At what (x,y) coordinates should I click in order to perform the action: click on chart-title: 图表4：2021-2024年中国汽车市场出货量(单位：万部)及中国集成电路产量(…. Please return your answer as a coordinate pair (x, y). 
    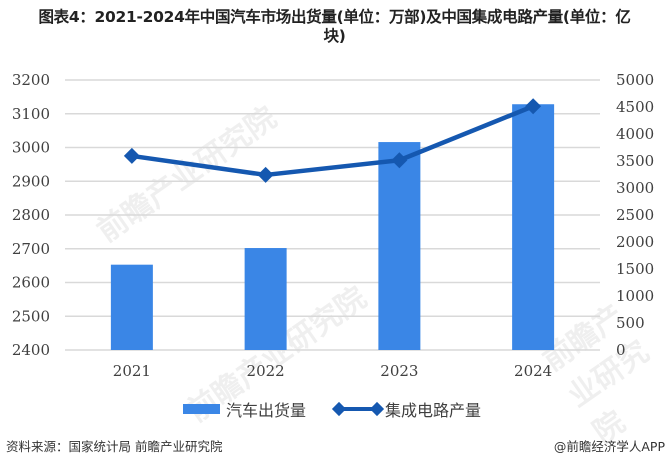
    Looking at the image, I should click on (334, 27).